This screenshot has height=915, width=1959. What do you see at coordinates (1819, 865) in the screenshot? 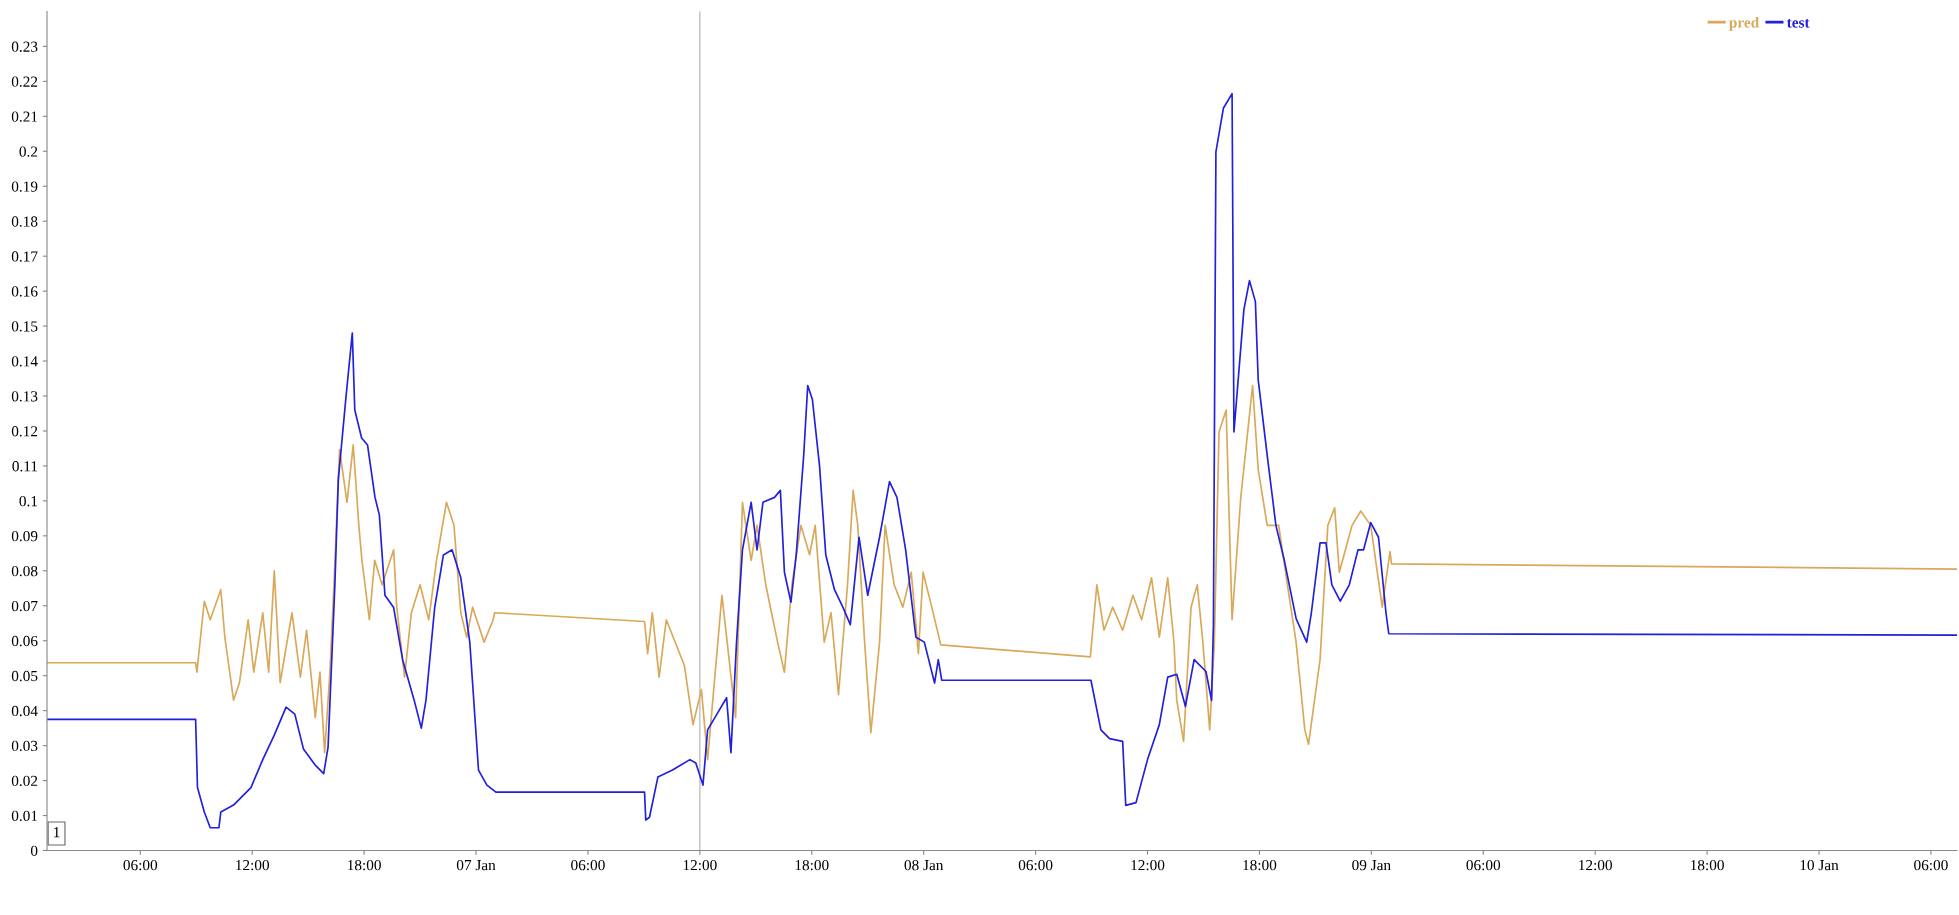
I see `x-tick-label: 10 Jan` at bounding box center [1819, 865].